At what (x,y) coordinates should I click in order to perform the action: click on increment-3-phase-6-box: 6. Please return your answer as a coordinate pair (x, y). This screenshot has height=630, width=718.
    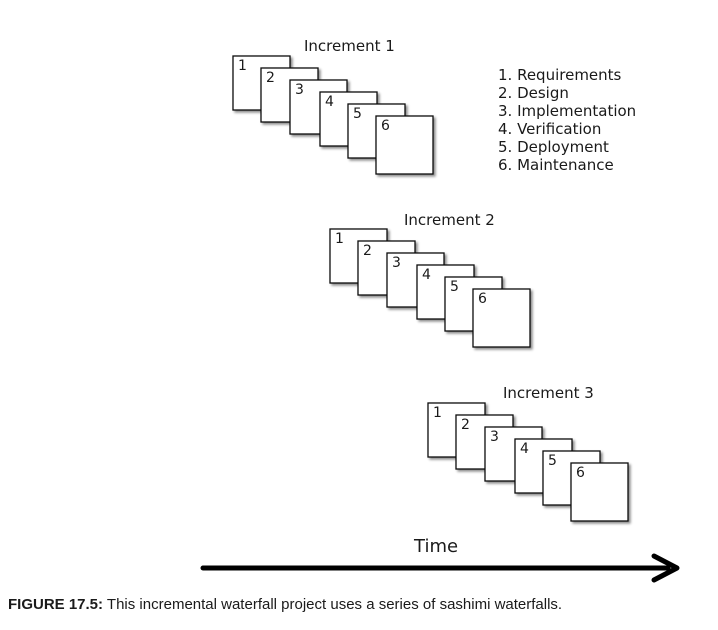
    Looking at the image, I should click on (599, 492).